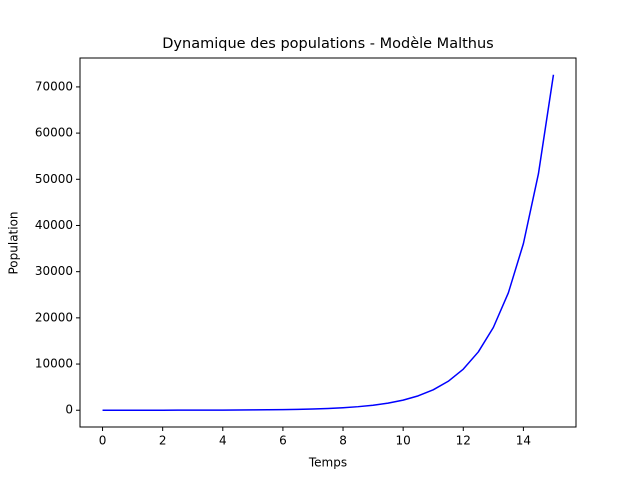 Image resolution: width=640 pixels, height=480 pixels. Describe the element at coordinates (523, 441) in the screenshot. I see `x-tick-label: 14` at that location.